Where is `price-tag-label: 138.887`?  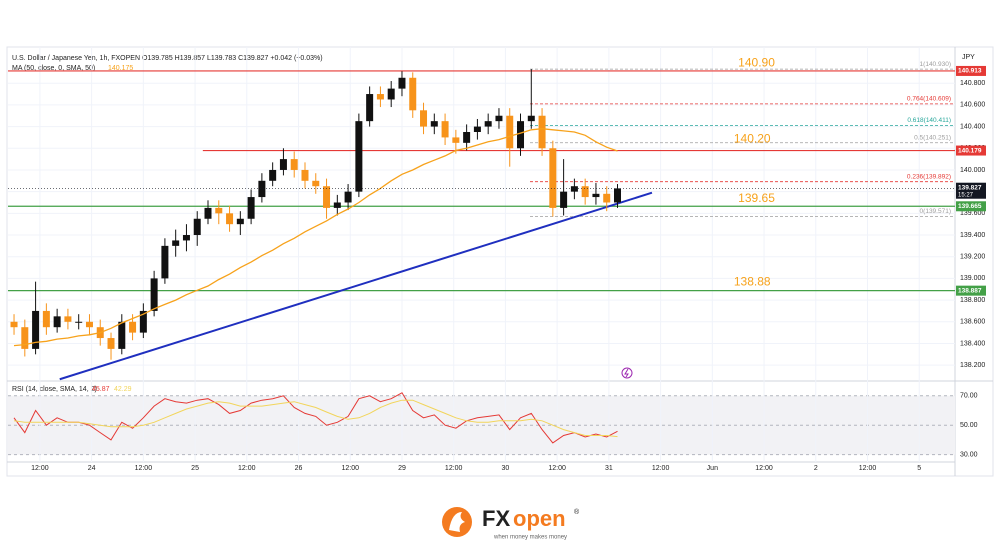
price-tag-label: 138.887 is located at coordinates (970, 290).